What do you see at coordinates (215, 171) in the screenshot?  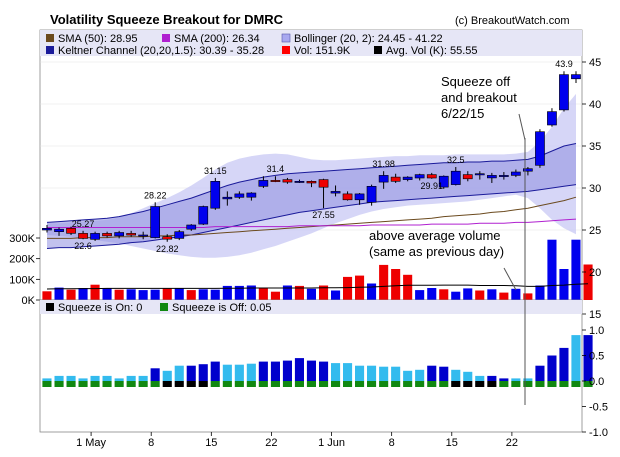 I see `price-label: 31.15` at bounding box center [215, 171].